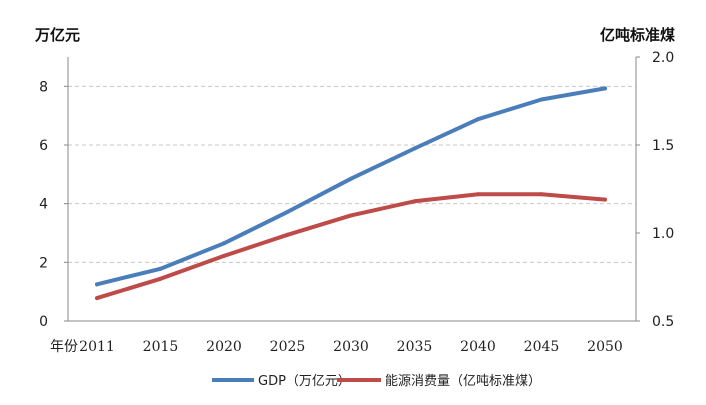  I want to click on left-tick-label: 0, so click(43, 322).